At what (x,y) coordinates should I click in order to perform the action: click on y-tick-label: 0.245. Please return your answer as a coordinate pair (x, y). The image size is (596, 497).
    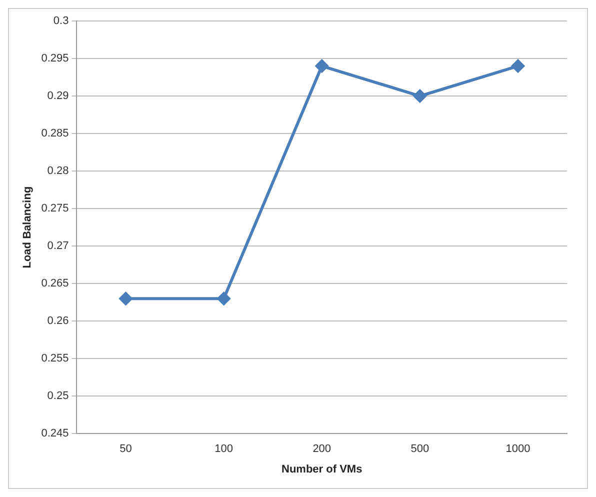
    Looking at the image, I should click on (55, 434).